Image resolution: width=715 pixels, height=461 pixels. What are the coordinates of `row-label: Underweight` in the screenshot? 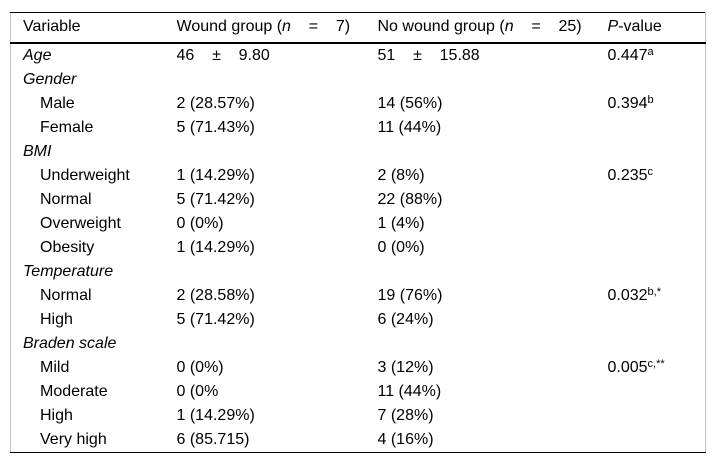 It's located at (85, 175).